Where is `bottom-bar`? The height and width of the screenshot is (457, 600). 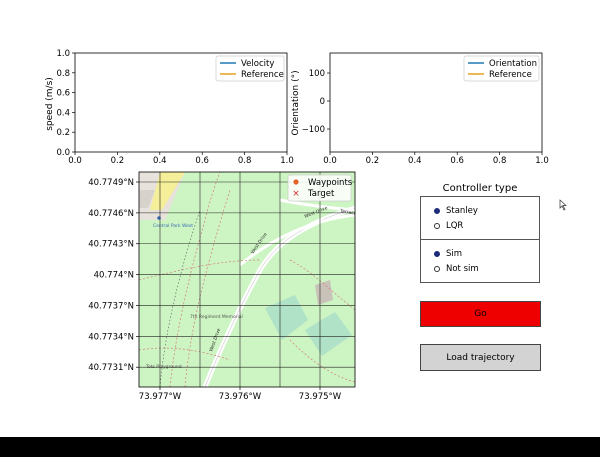 bottom-bar is located at coordinates (300, 447).